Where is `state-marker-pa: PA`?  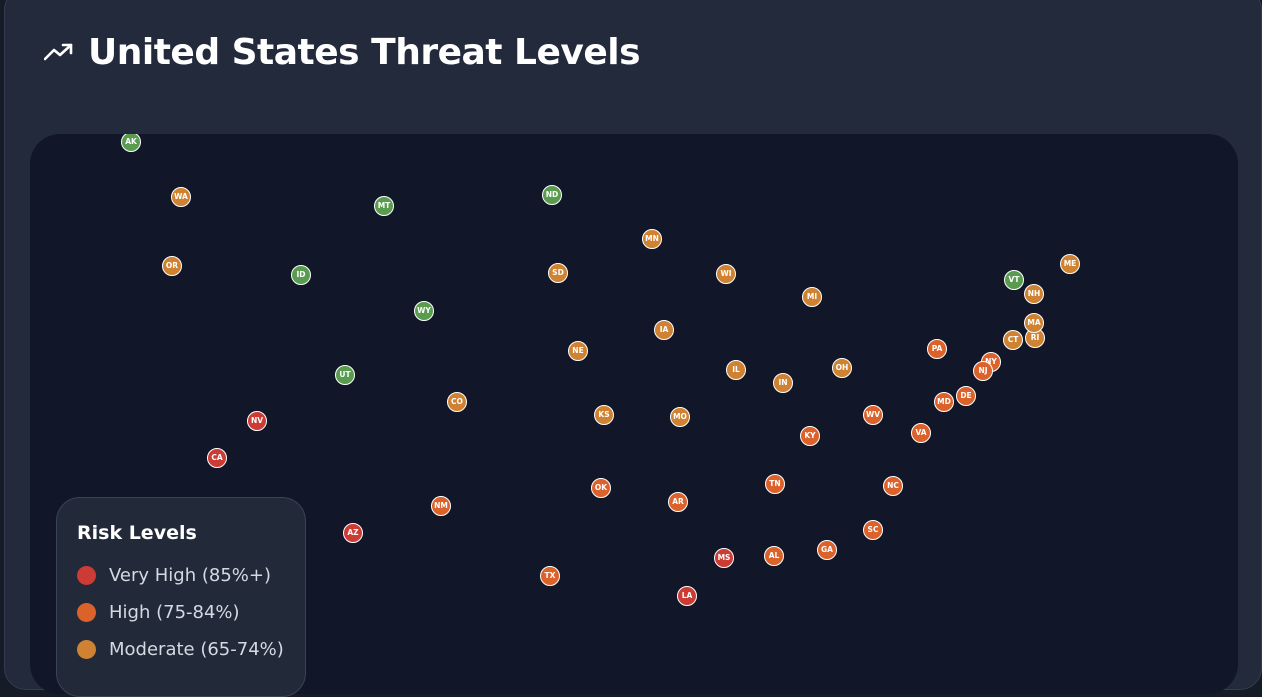
state-marker-pa: PA is located at coordinates (937, 349).